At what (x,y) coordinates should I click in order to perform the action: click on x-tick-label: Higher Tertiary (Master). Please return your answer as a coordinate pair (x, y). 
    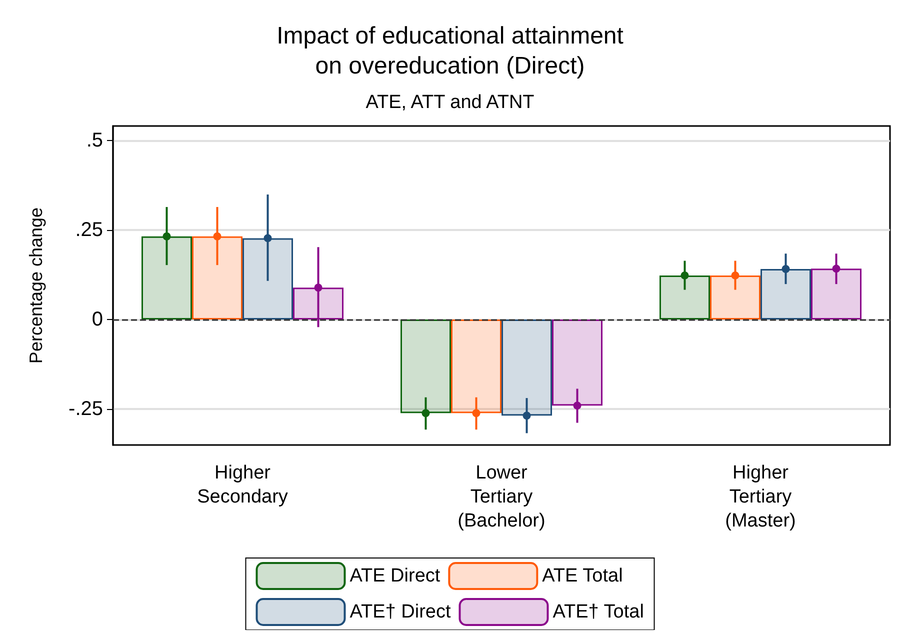
    Looking at the image, I should click on (760, 497).